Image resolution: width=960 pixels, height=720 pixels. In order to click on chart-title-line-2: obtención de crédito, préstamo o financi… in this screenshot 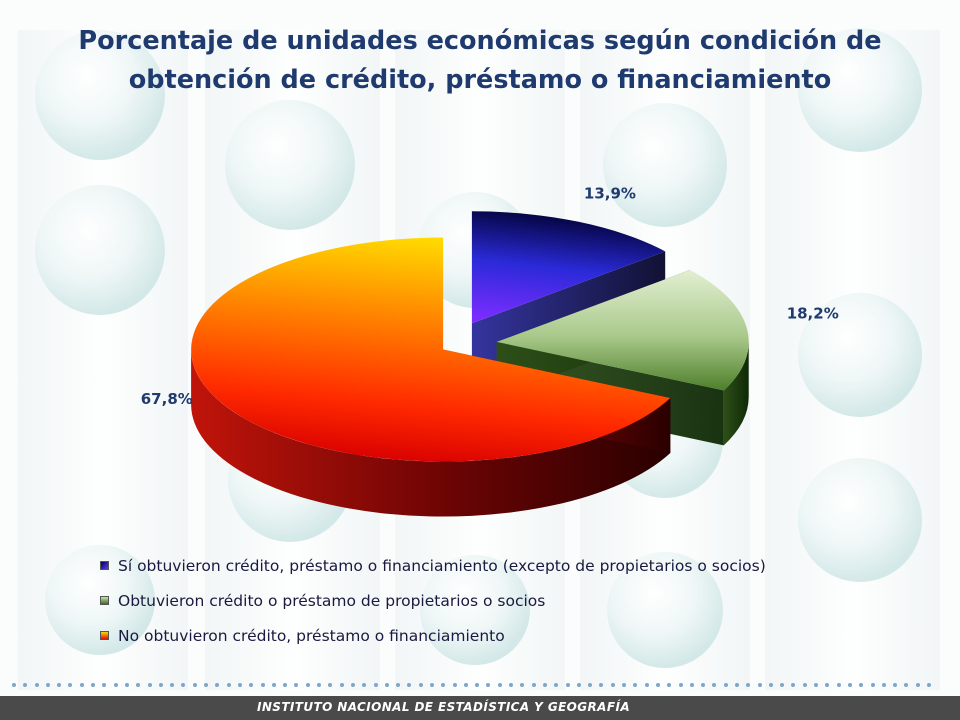, I will do `click(480, 80)`.